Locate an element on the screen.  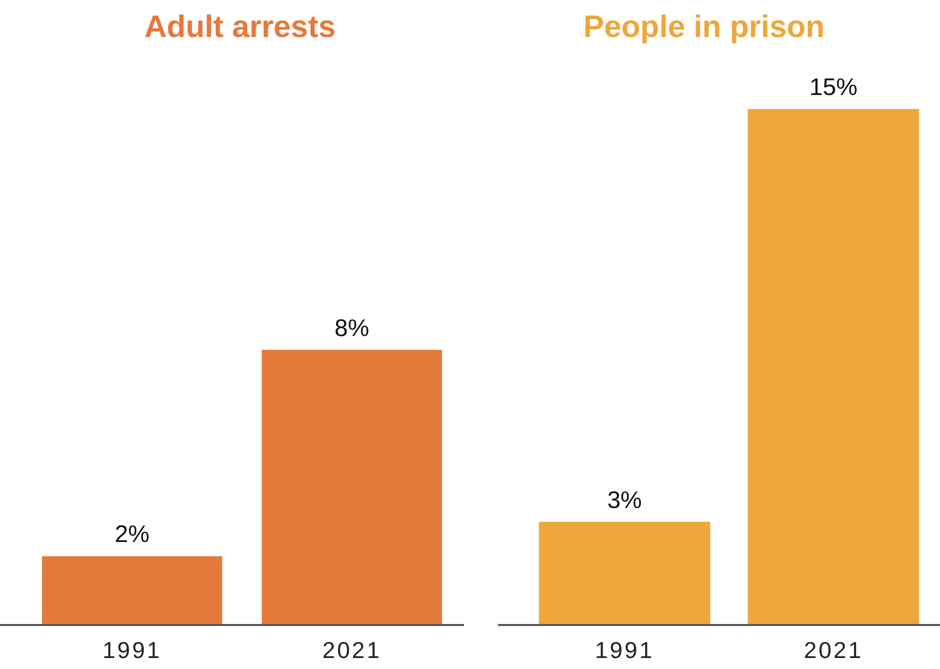
data-label: 2% is located at coordinates (132, 534).